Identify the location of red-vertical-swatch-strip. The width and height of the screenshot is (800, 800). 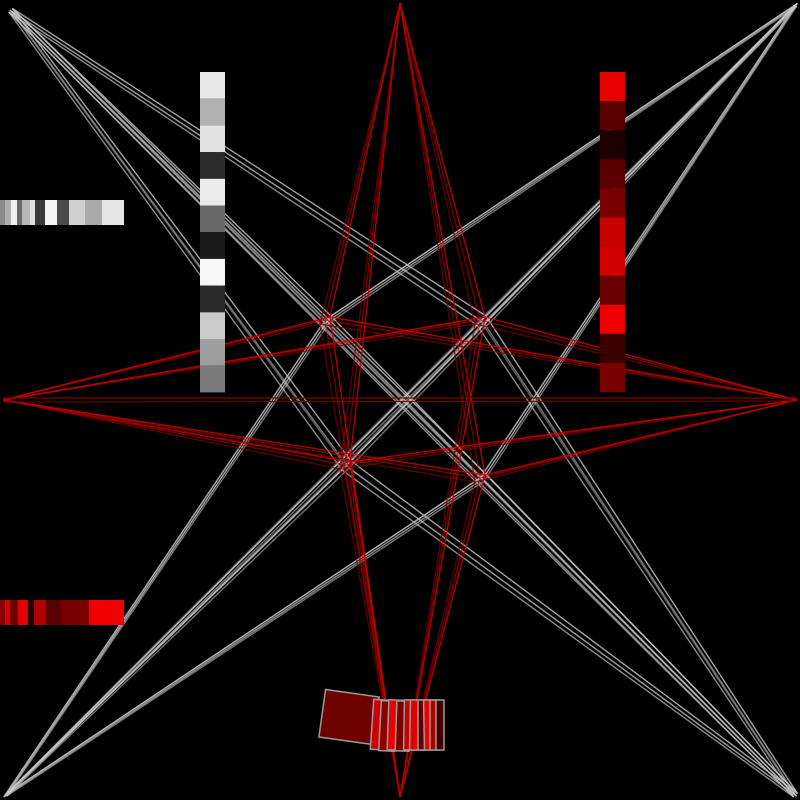
(612, 232).